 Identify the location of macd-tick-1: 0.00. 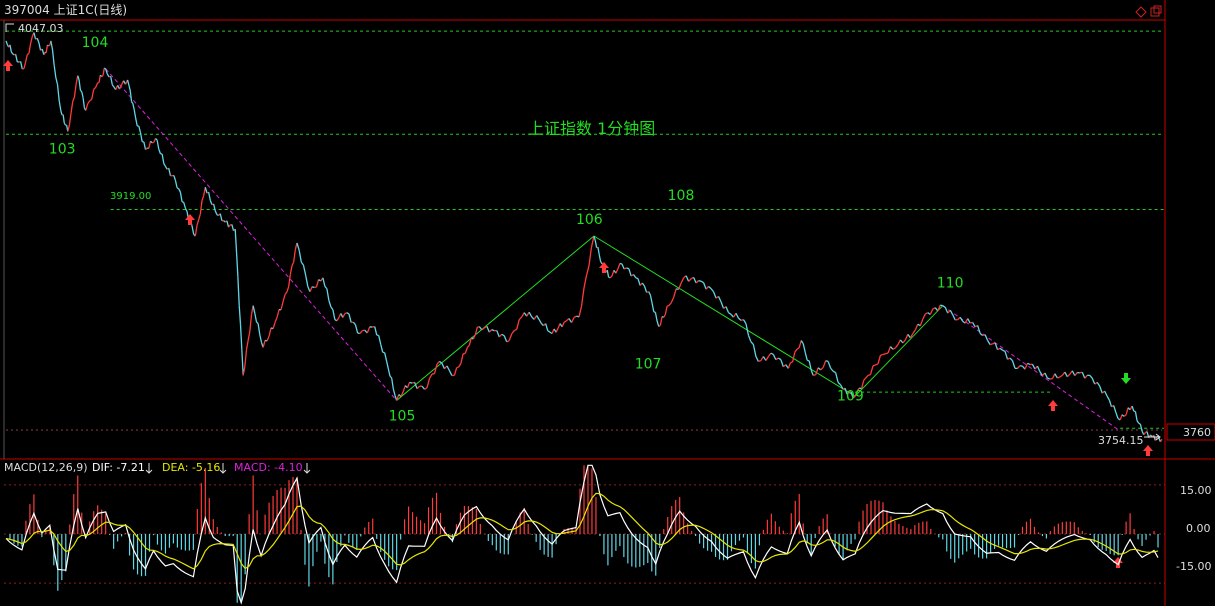
(1198, 528).